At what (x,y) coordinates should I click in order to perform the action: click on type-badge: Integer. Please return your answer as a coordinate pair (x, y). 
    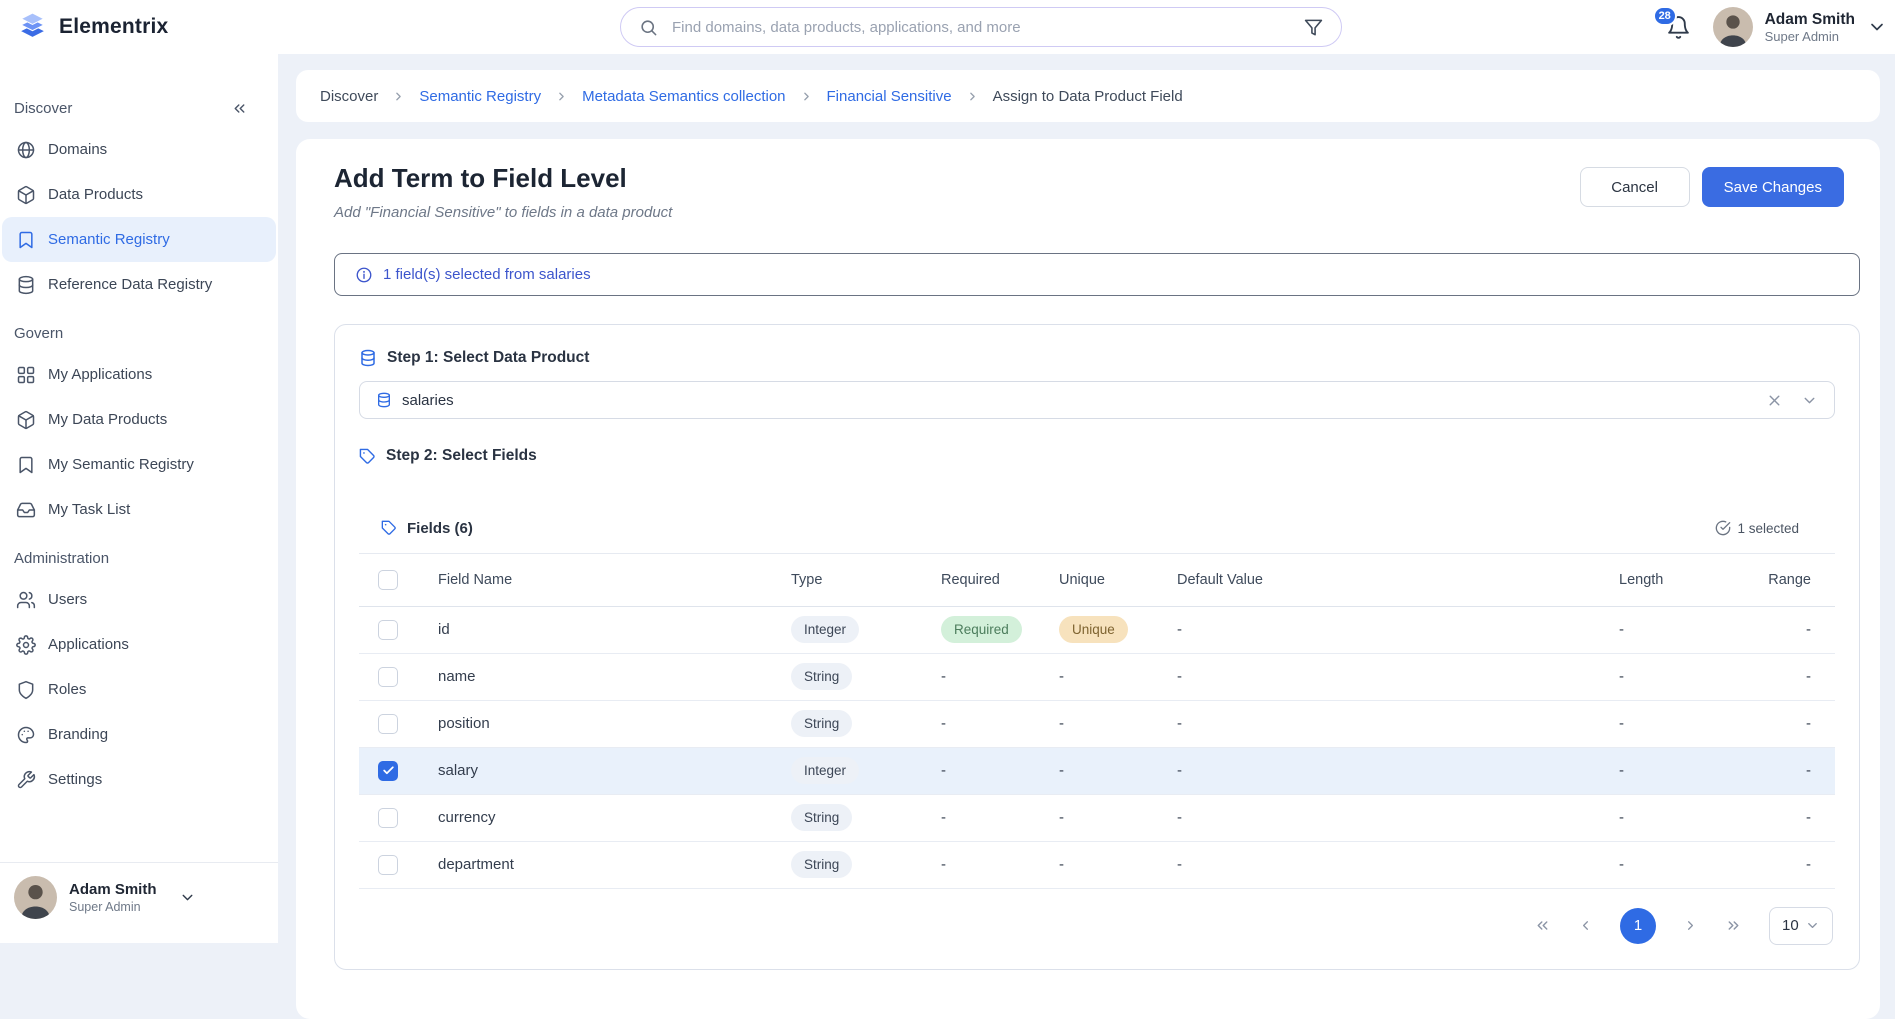
    Looking at the image, I should click on (825, 770).